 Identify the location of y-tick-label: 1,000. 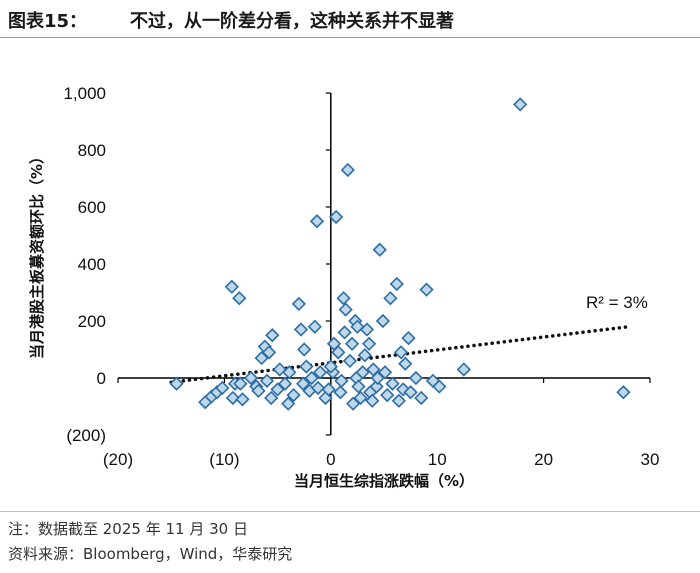
(84, 93).